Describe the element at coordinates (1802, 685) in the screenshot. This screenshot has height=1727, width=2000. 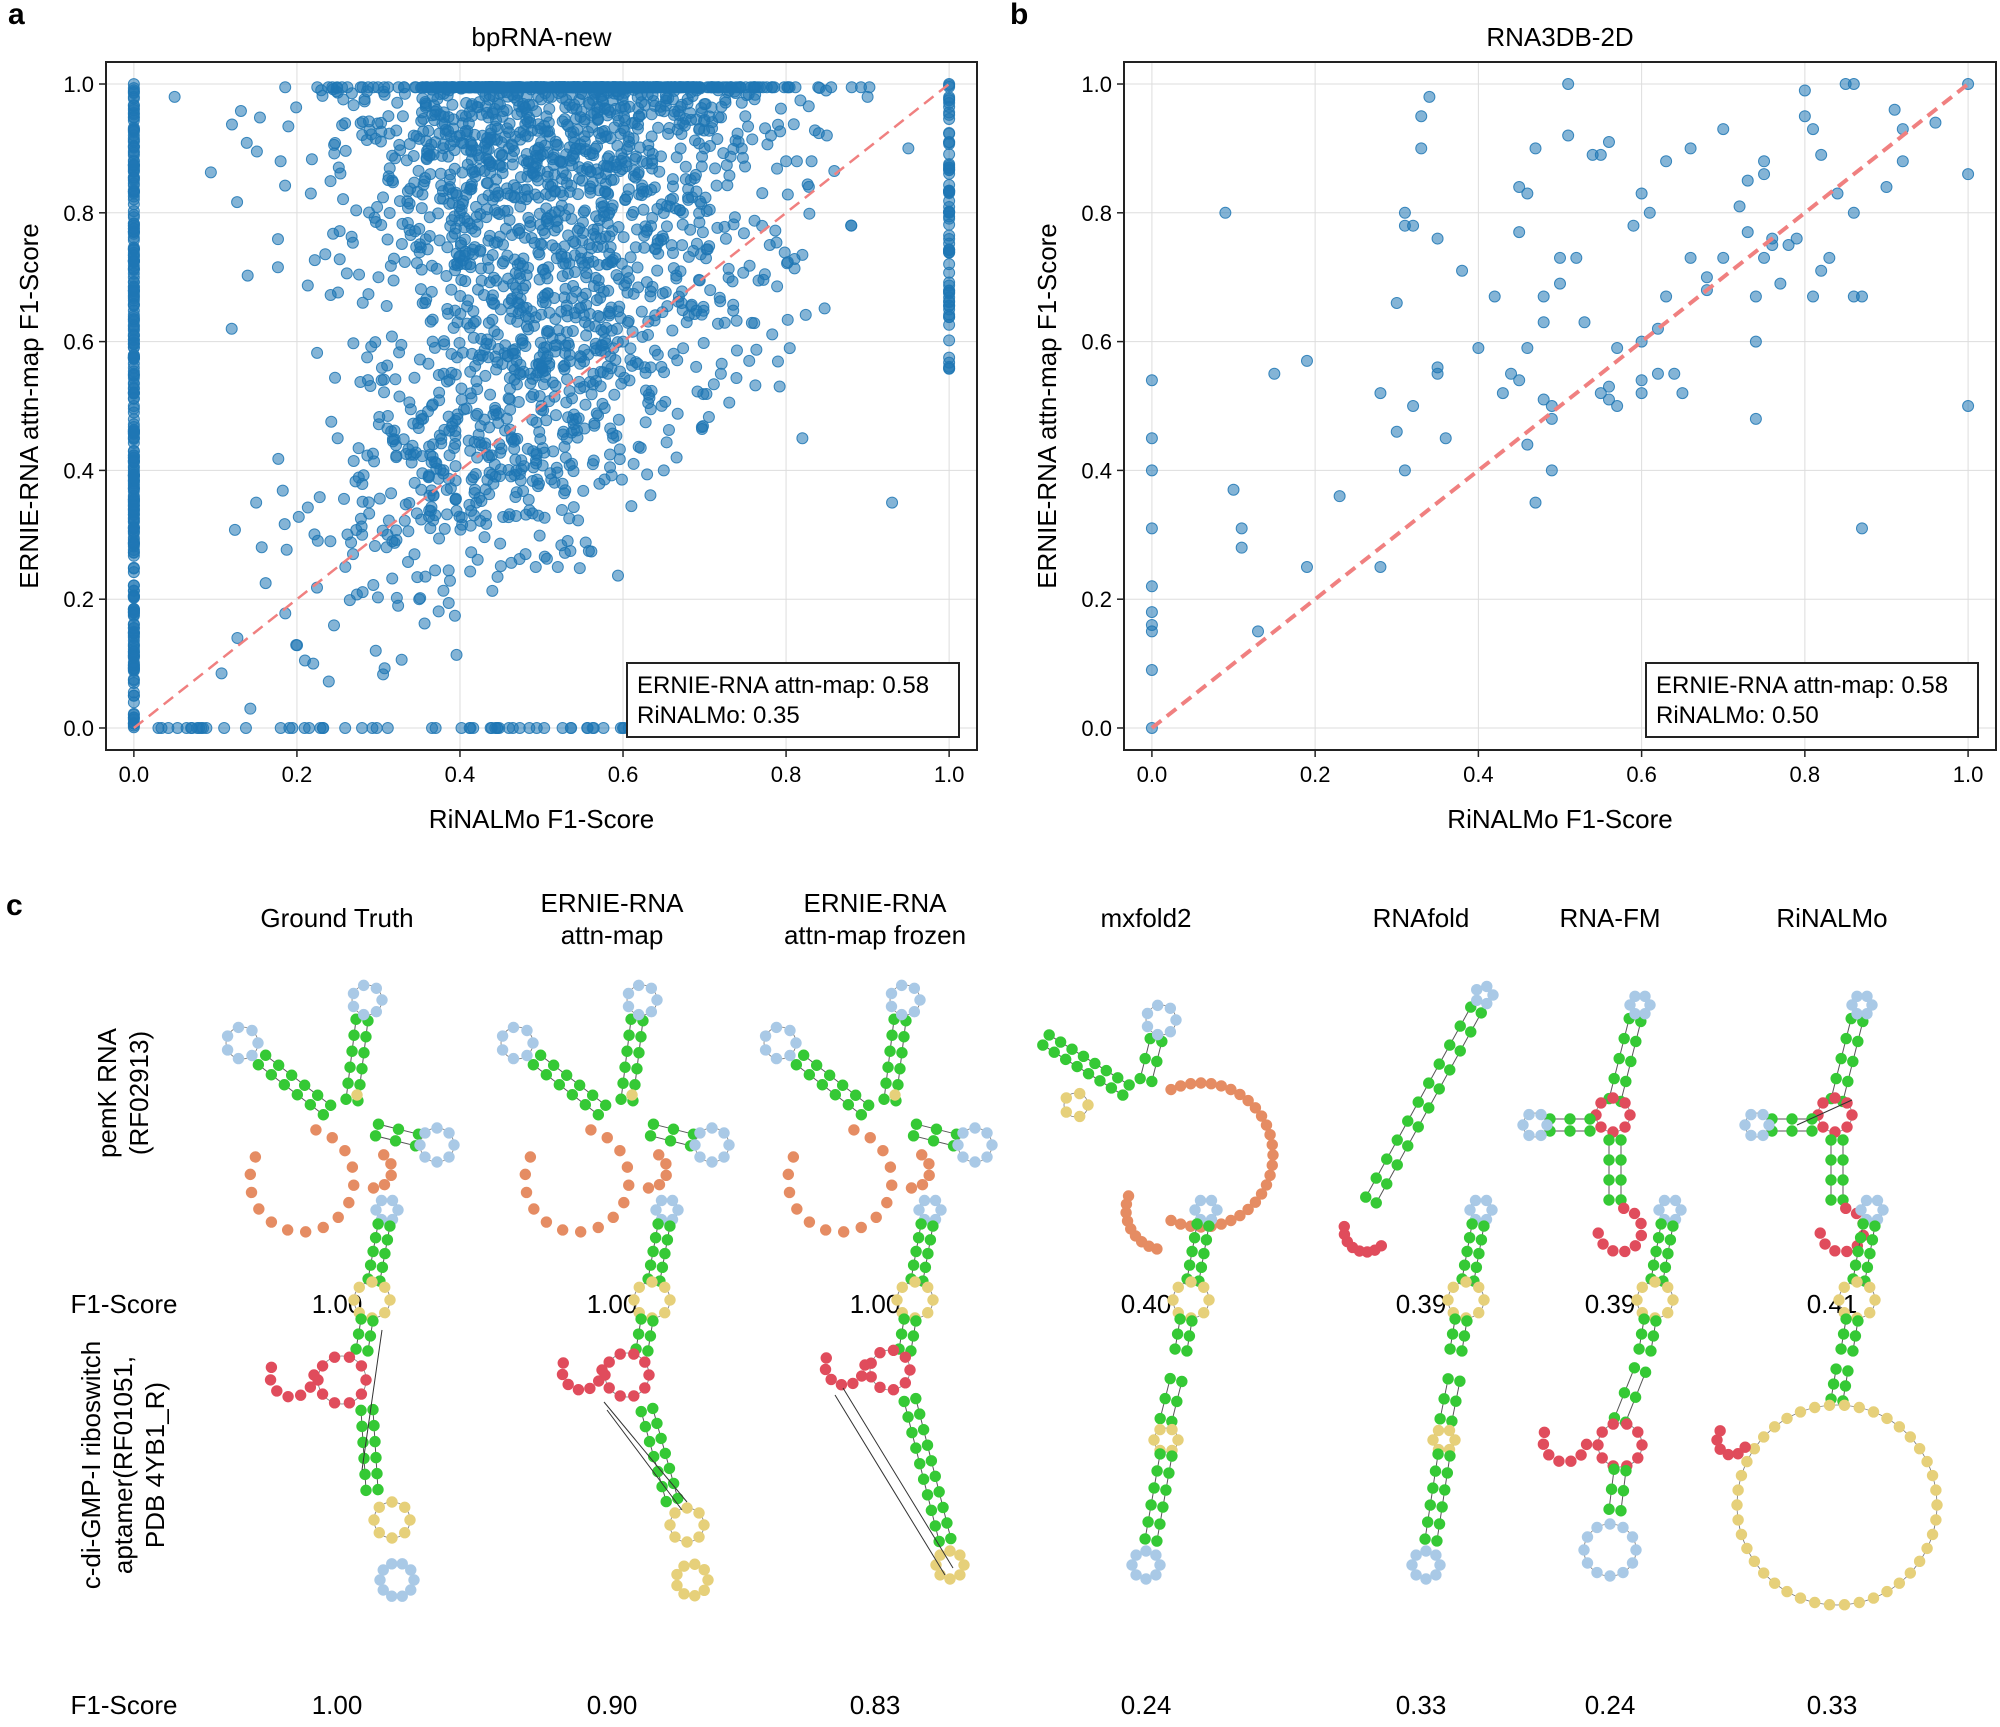
I see `legend-entry: ERNIE-RNA attn-map: 0.58` at that location.